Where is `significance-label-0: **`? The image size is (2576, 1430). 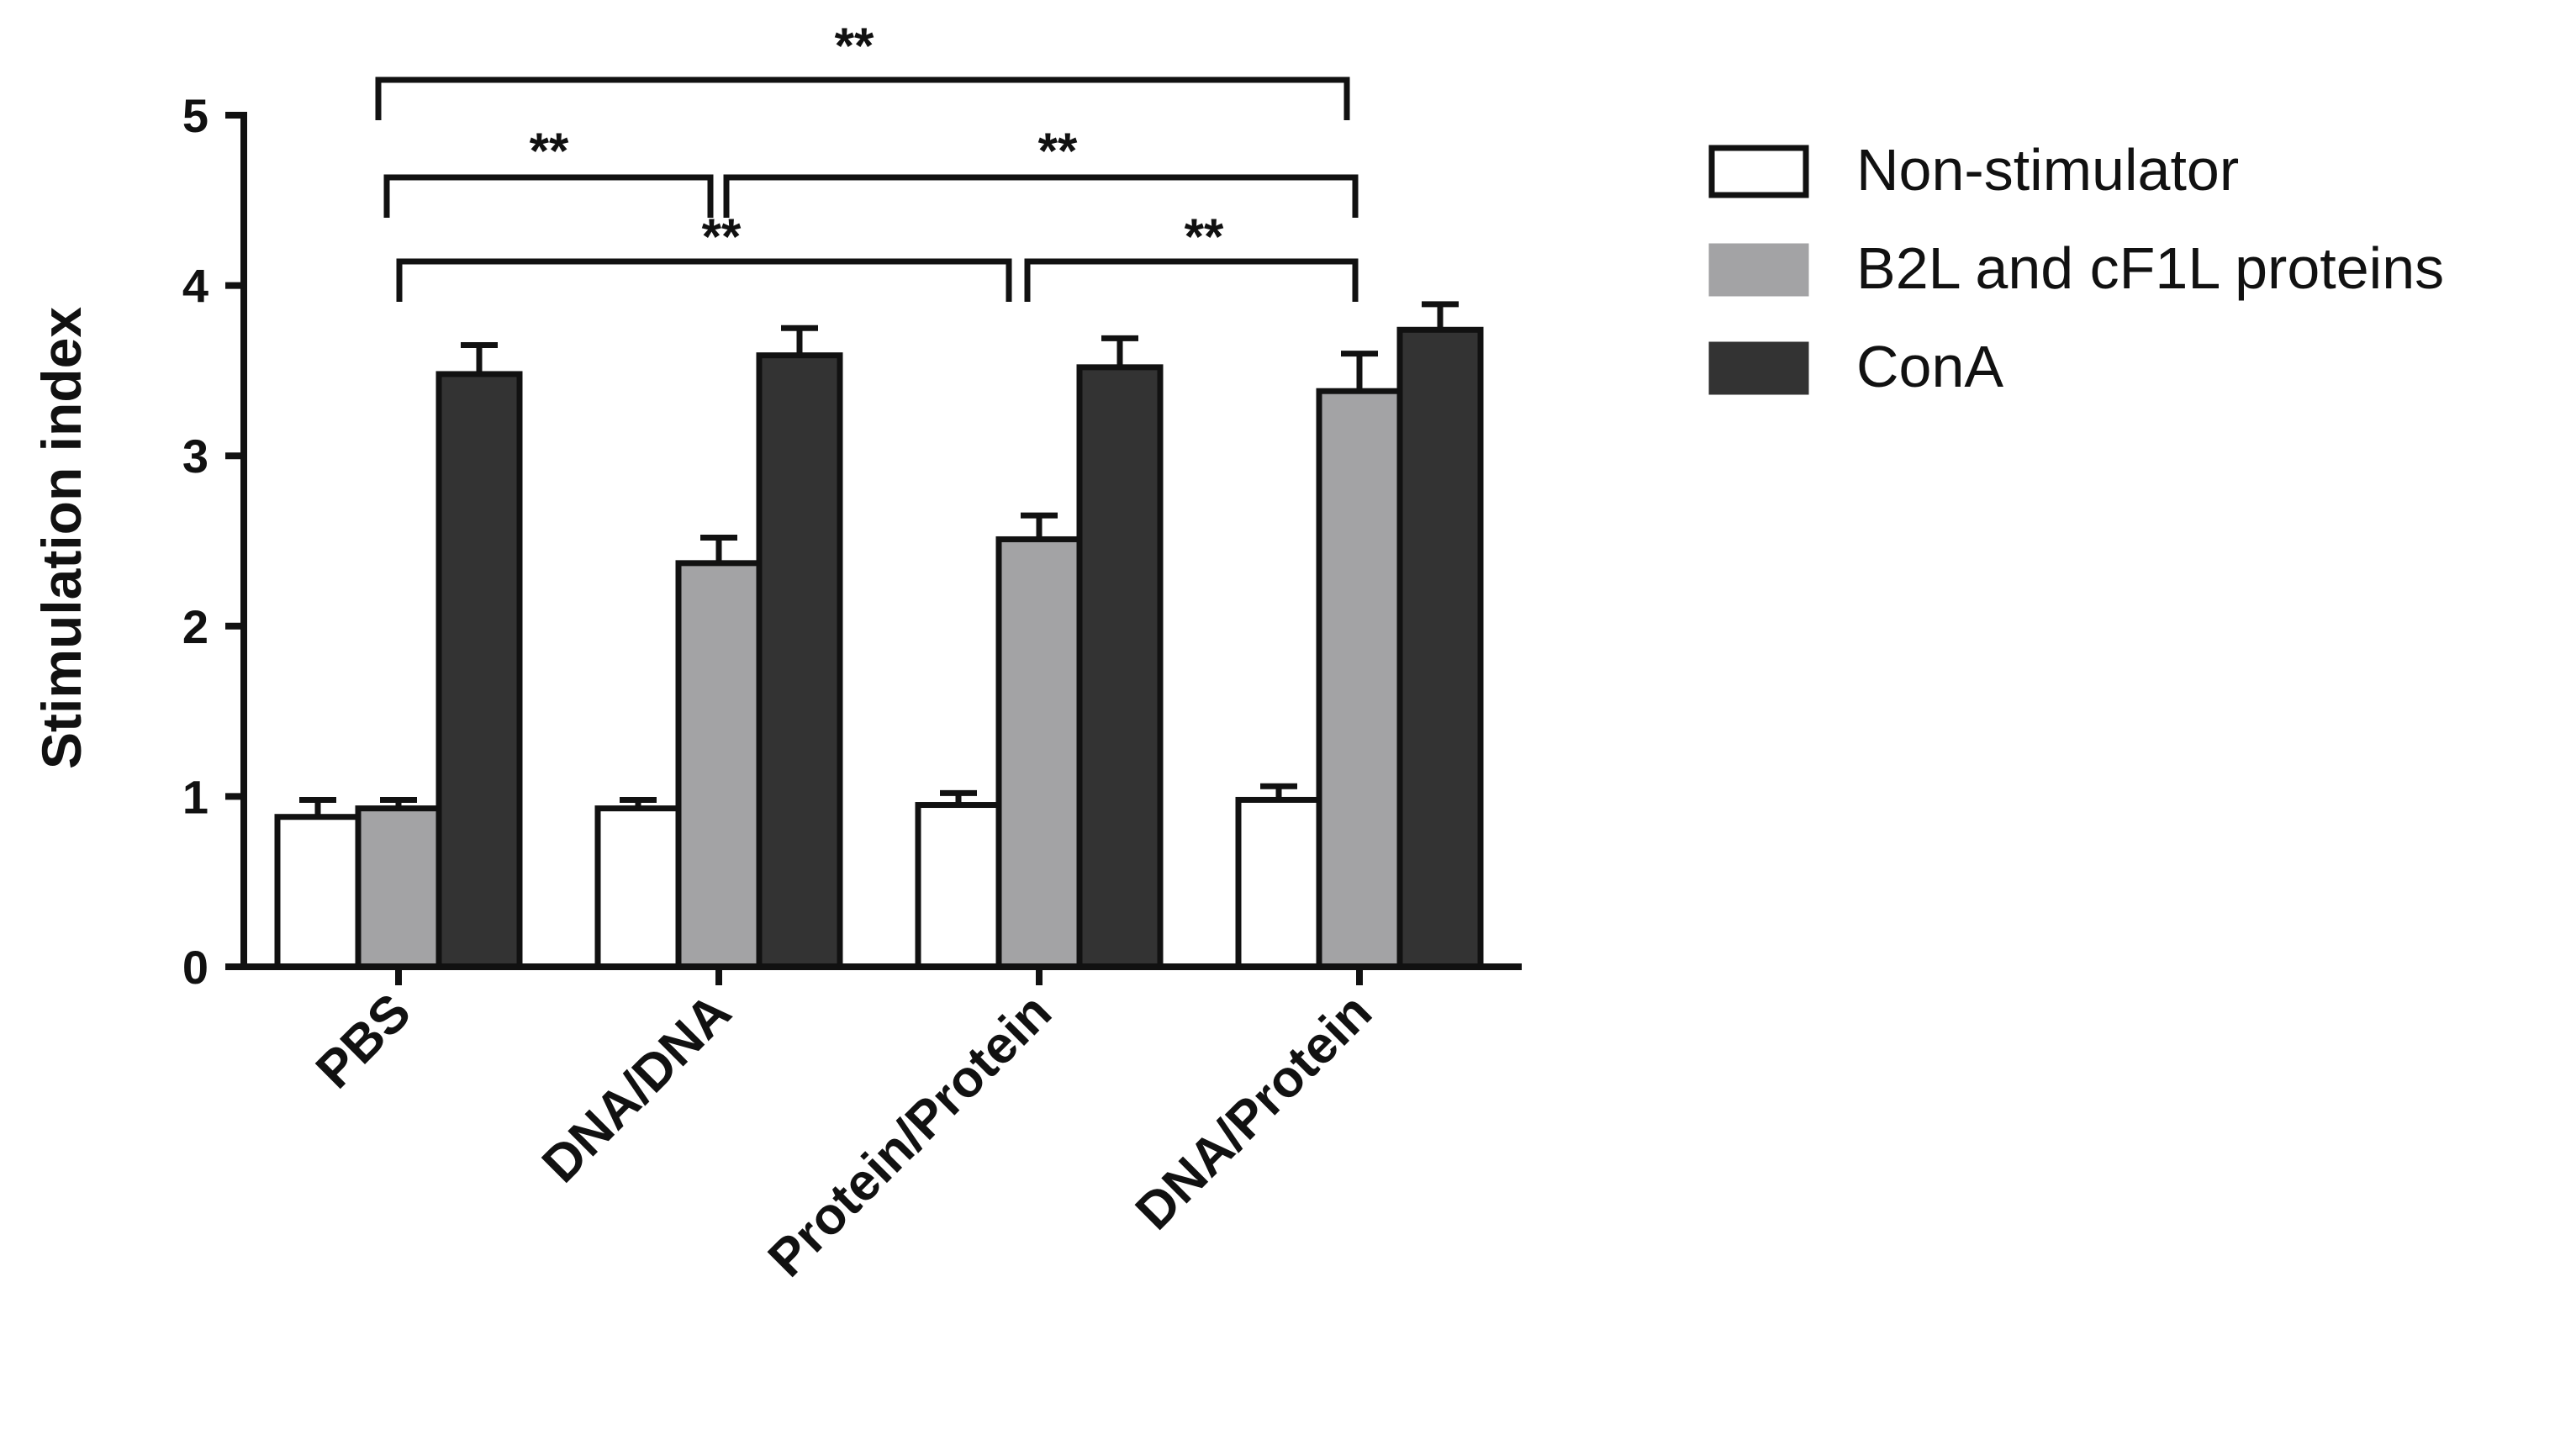
significance-label-0: ** is located at coordinates (854, 46).